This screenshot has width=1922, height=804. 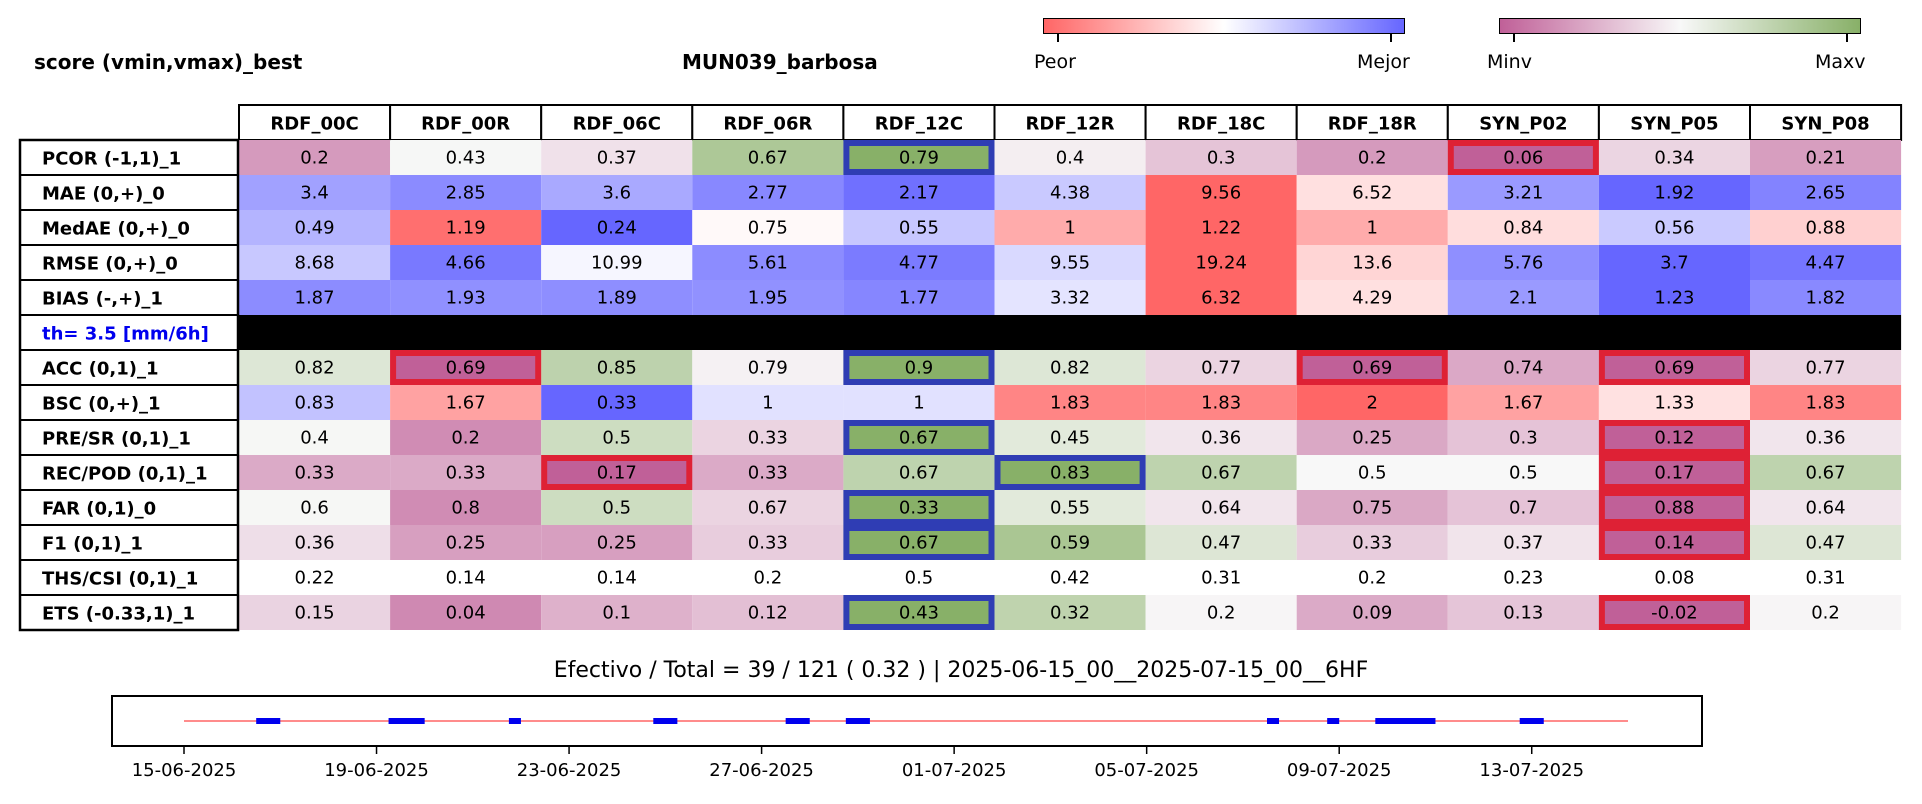 I want to click on row-label: BSC (0,+)_1, so click(x=101, y=404).